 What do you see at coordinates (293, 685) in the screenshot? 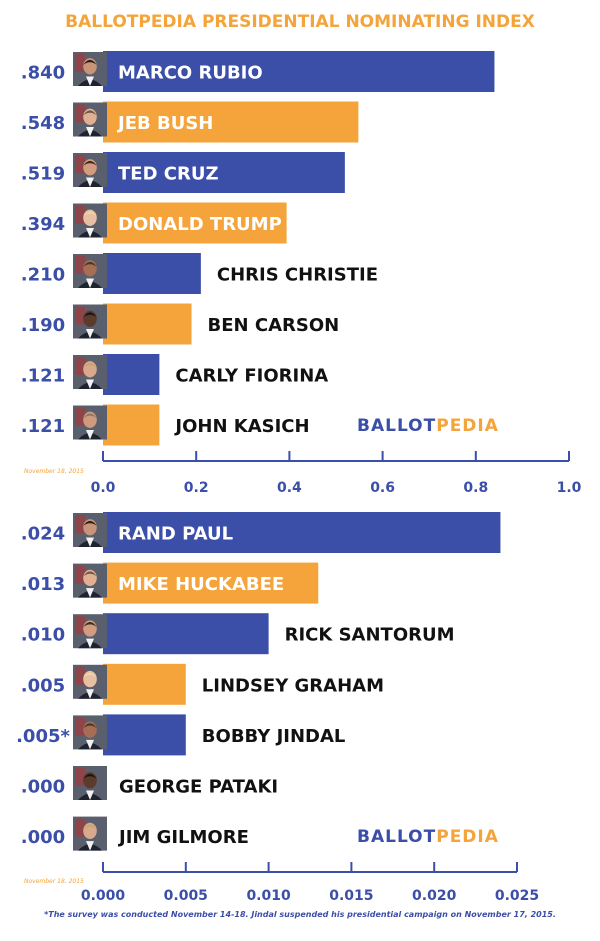
I see `candidate-name: LINDSEY GRAHAM` at bounding box center [293, 685].